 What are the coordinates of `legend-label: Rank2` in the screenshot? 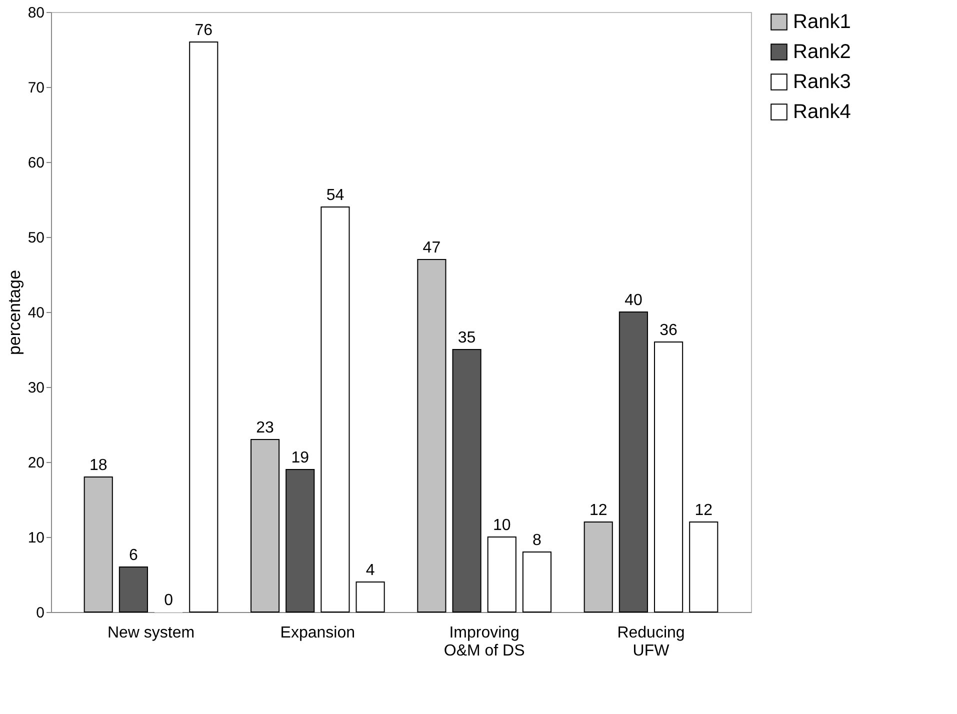 It's located at (822, 52).